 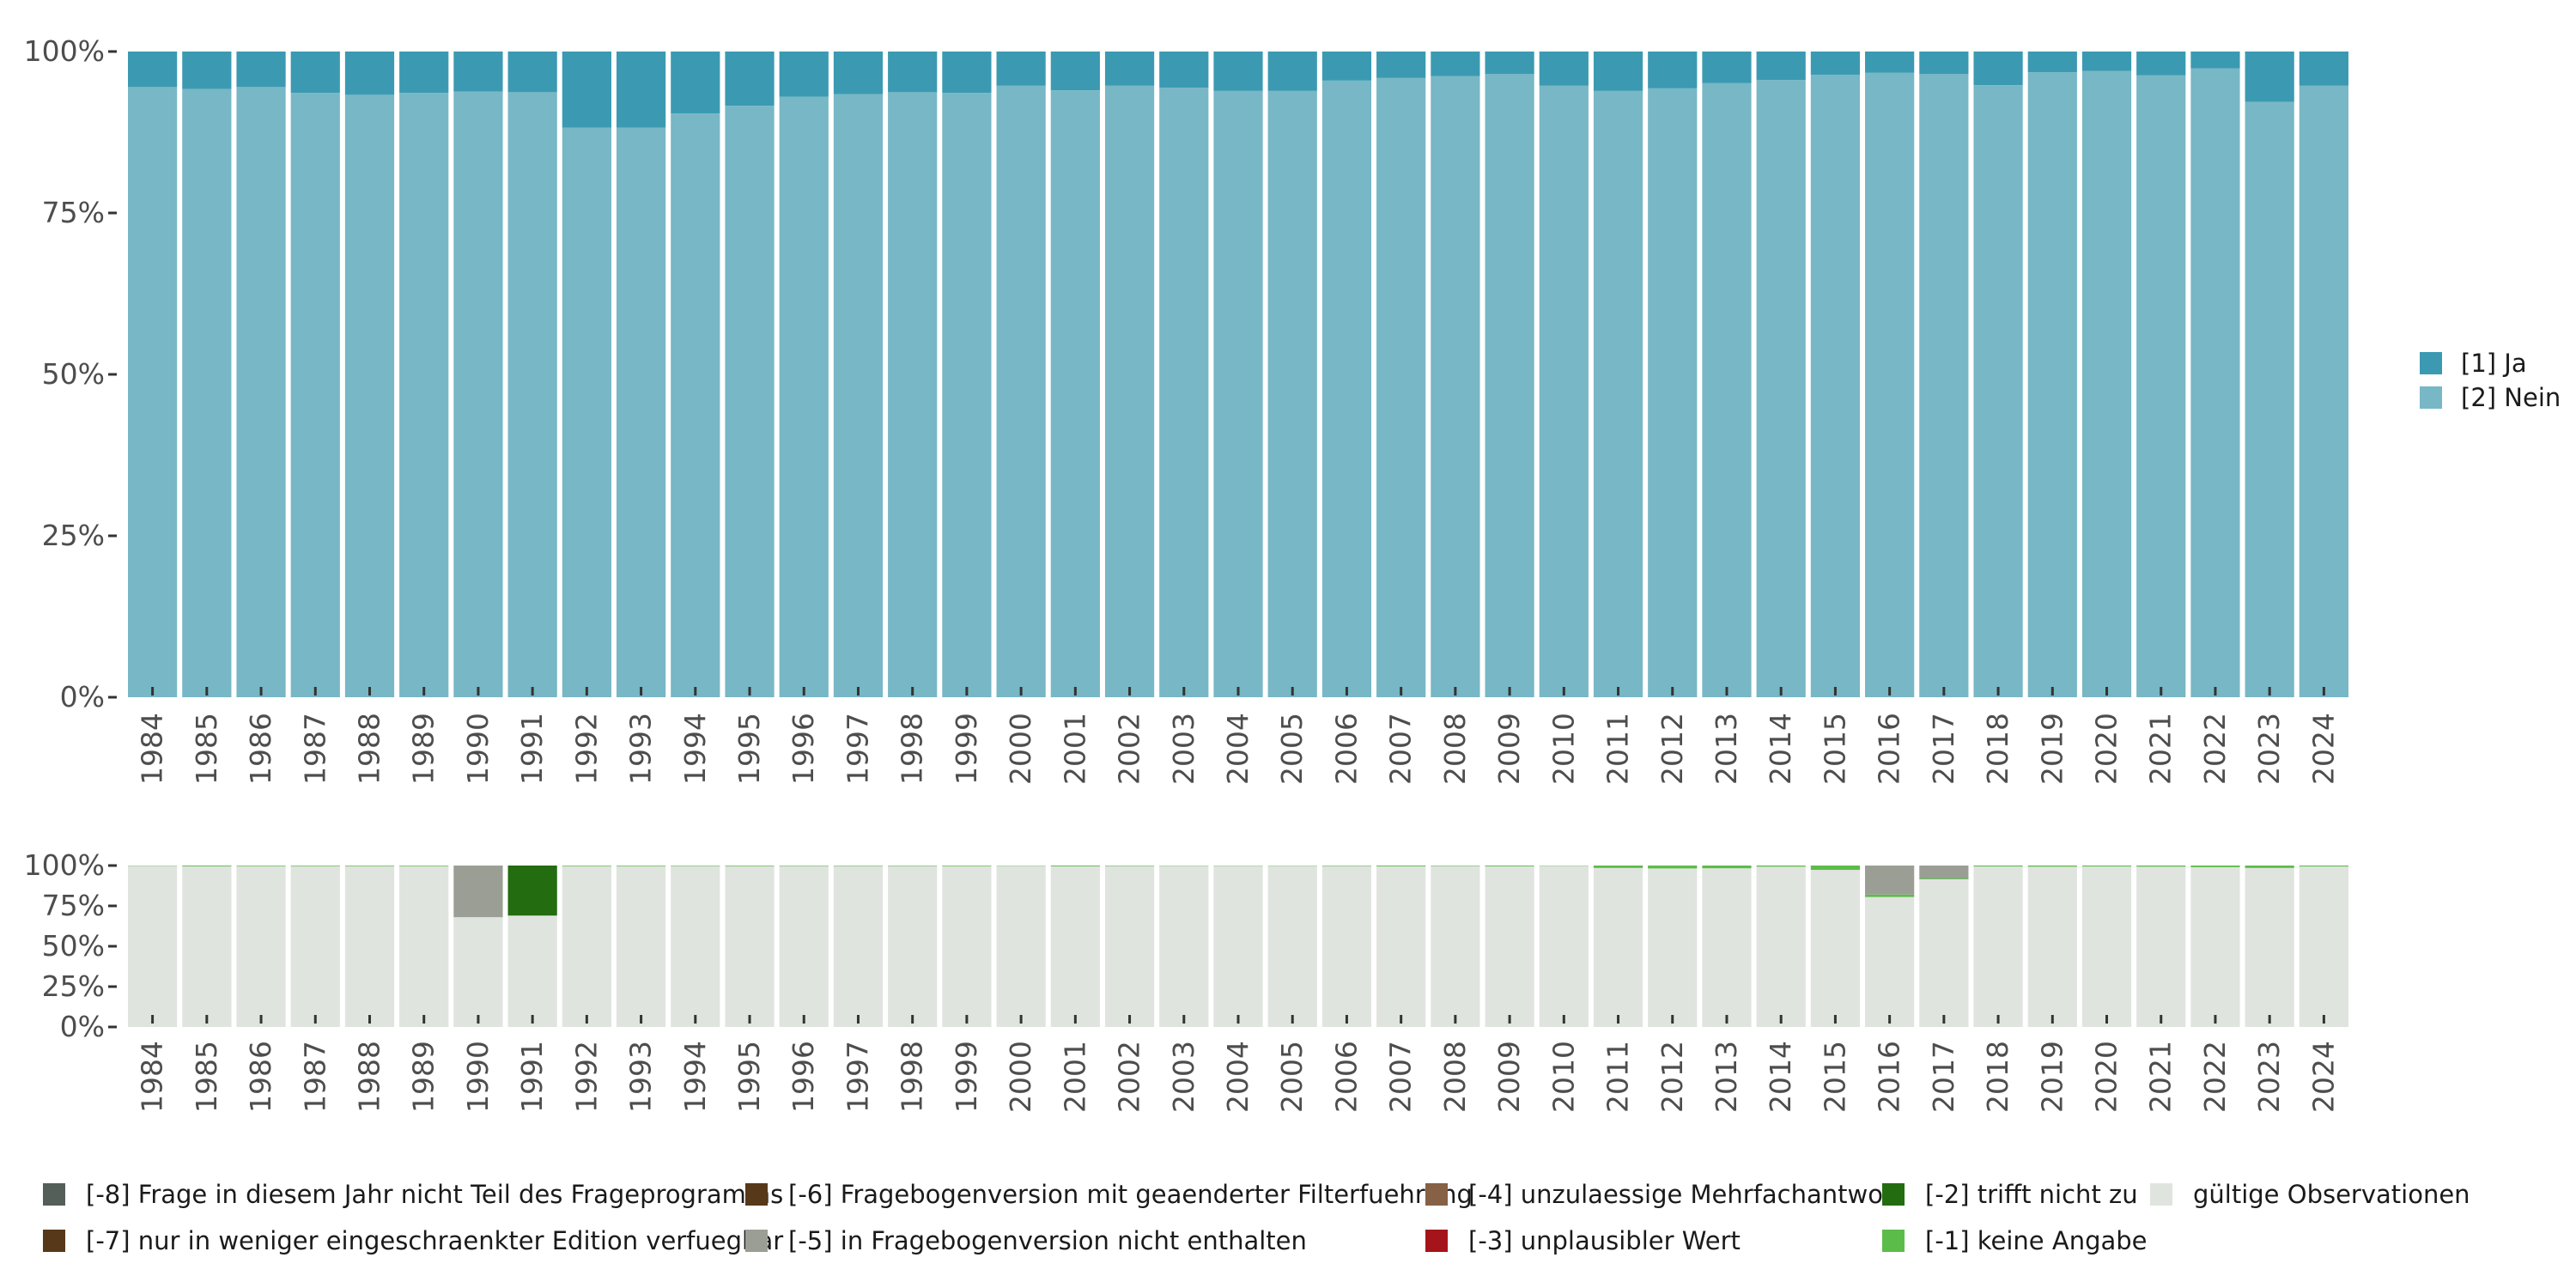 What do you see at coordinates (2324, 947) in the screenshot?
I see `bar-valid-2024` at bounding box center [2324, 947].